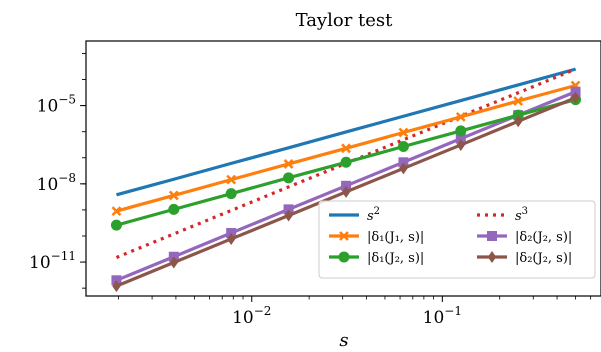 Image resolution: width=601 pixels, height=352 pixels. What do you see at coordinates (354, 215) in the screenshot?
I see `legend-item: s2` at bounding box center [354, 215].